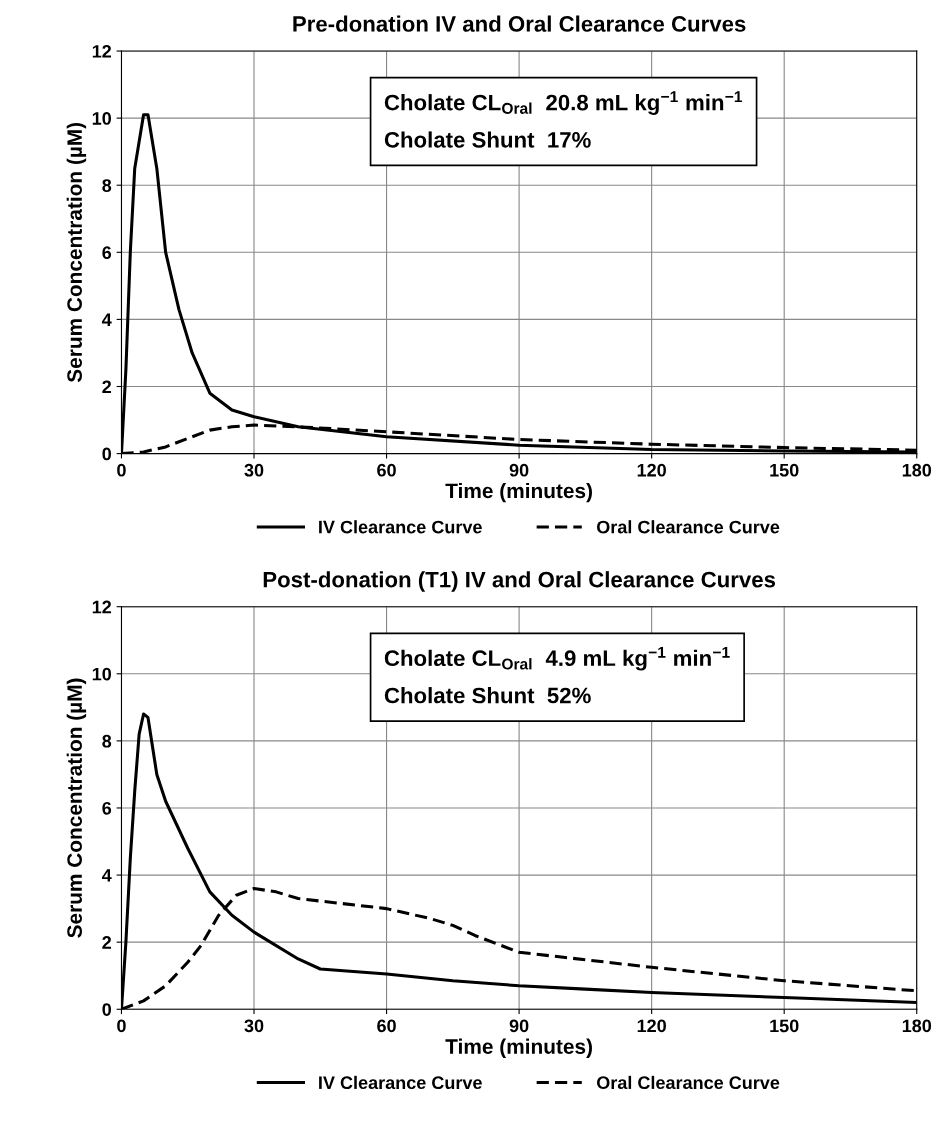 This screenshot has width=949, height=1134. I want to click on annotation: Cholate CL$_{Oral}$ 20.8 mL kg$^{−1}$ min$^{−1}$, so click(563, 103).